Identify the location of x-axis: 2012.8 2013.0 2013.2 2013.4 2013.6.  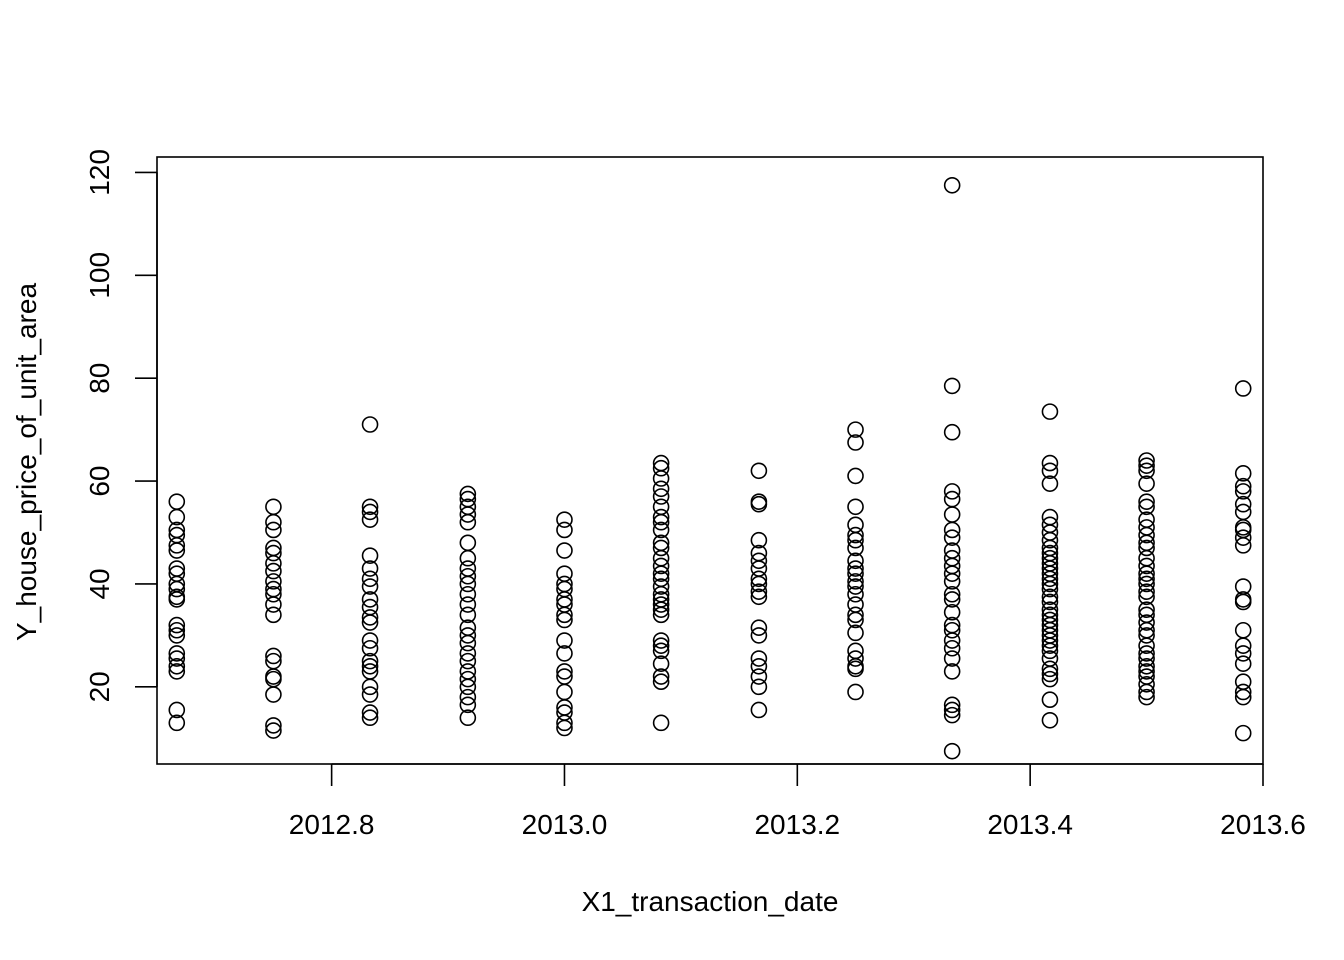
(797, 801).